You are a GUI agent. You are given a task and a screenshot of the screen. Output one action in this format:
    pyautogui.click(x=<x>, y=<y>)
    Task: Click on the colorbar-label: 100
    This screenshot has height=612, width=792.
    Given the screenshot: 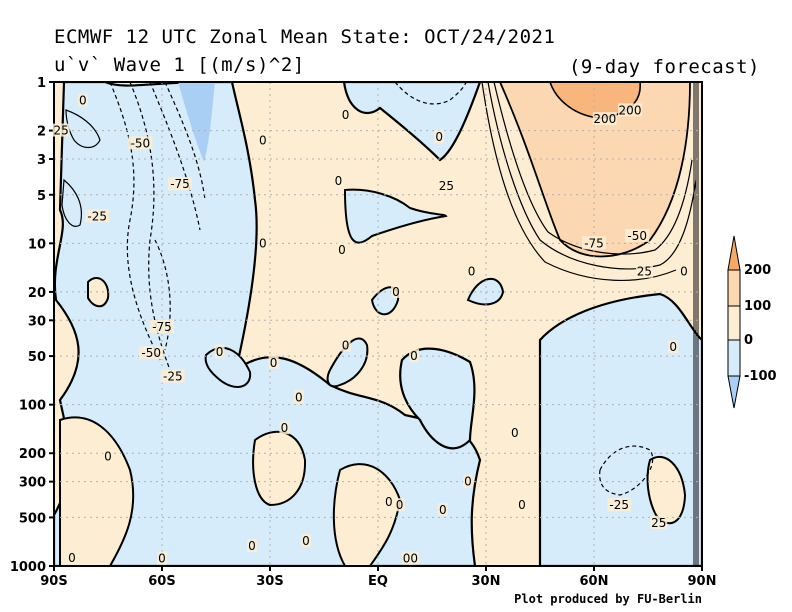 What is the action you would take?
    pyautogui.click(x=757, y=306)
    